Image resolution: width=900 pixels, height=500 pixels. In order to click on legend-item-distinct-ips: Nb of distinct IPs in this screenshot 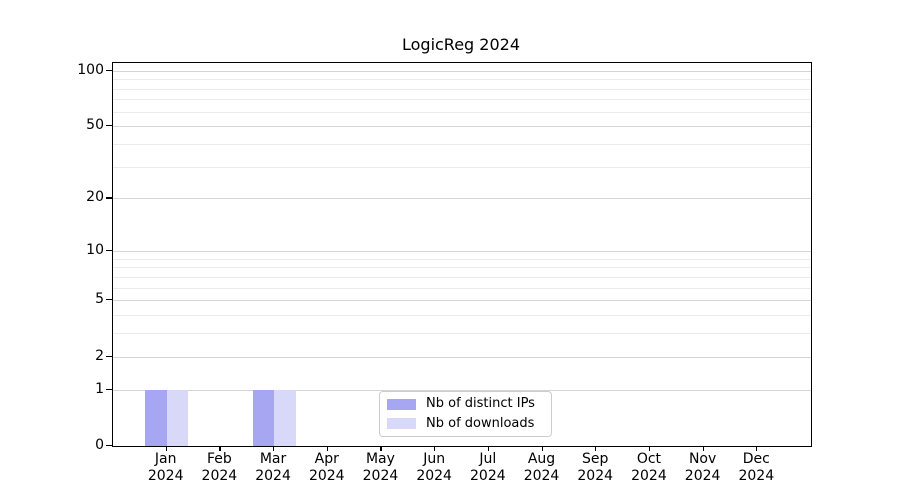, I will do `click(465, 404)`.